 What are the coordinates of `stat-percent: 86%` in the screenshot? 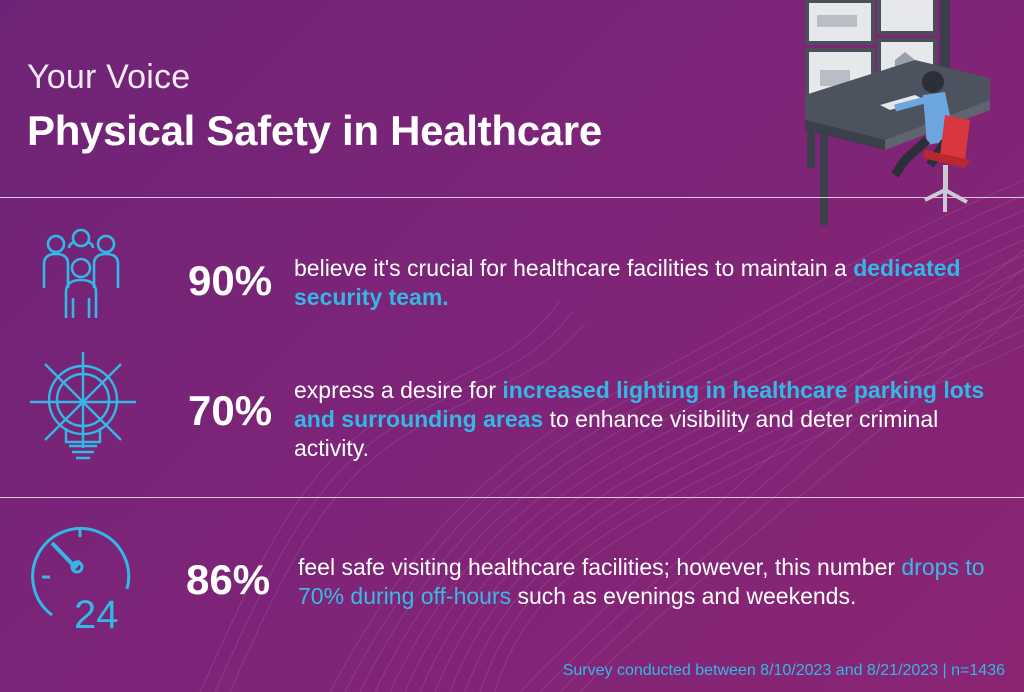 It's located at (228, 579).